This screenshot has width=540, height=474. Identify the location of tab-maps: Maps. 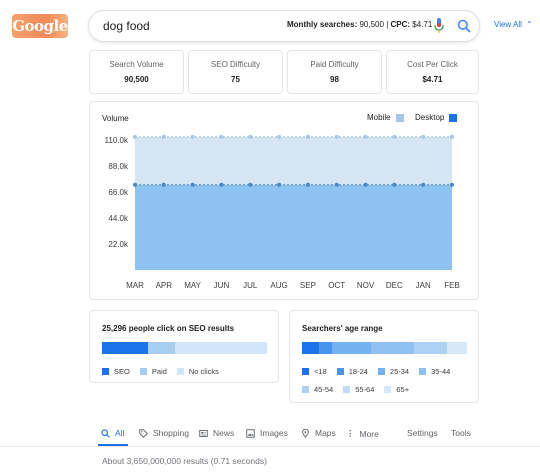
(318, 433).